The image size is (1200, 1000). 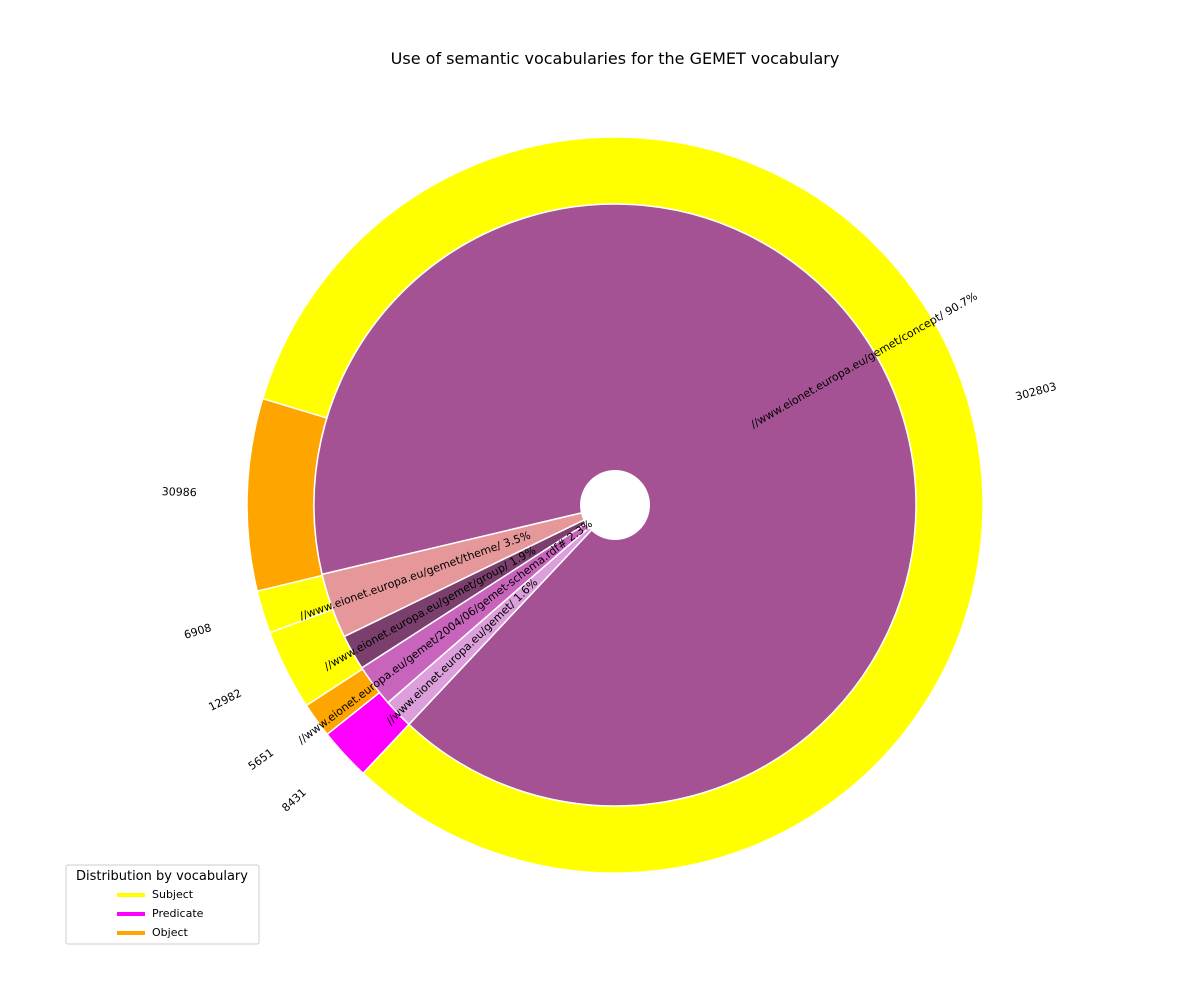 I want to click on legend-frame, so click(x=162, y=904).